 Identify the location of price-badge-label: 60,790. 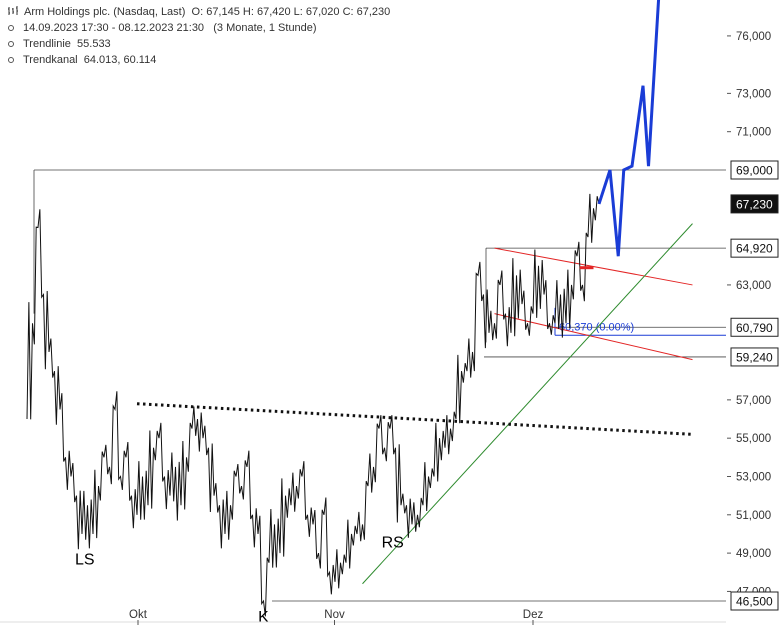
(754, 328).